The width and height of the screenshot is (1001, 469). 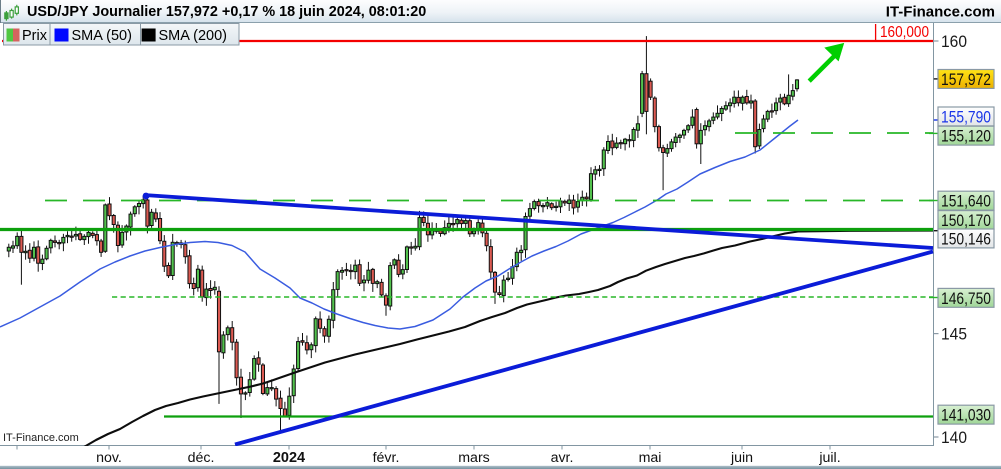 What do you see at coordinates (829, 458) in the screenshot?
I see `svg-text: juil.` at bounding box center [829, 458].